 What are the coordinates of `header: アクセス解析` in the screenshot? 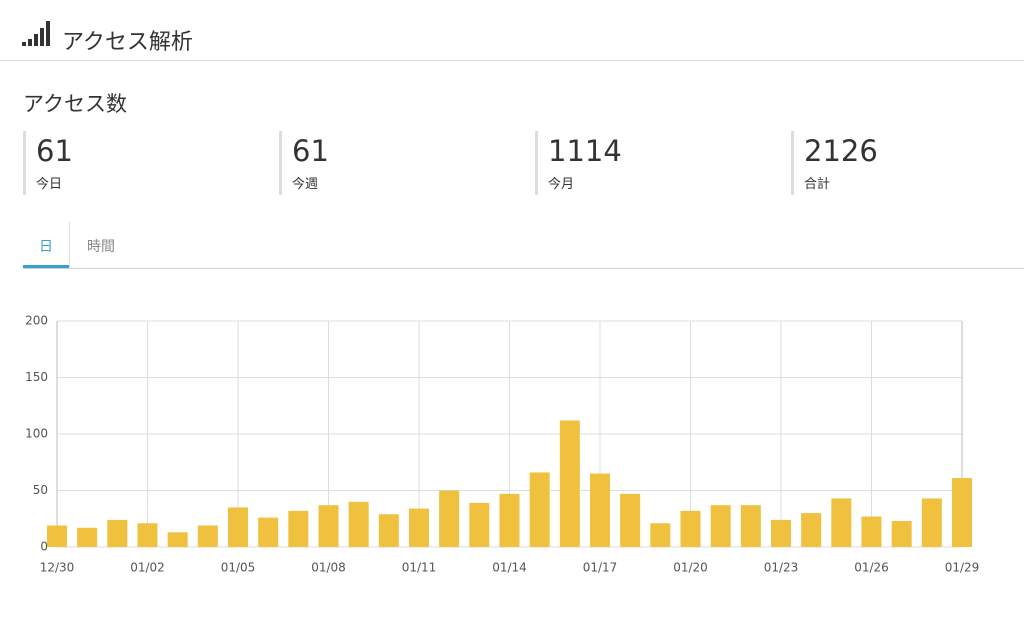 It's located at (512, 30).